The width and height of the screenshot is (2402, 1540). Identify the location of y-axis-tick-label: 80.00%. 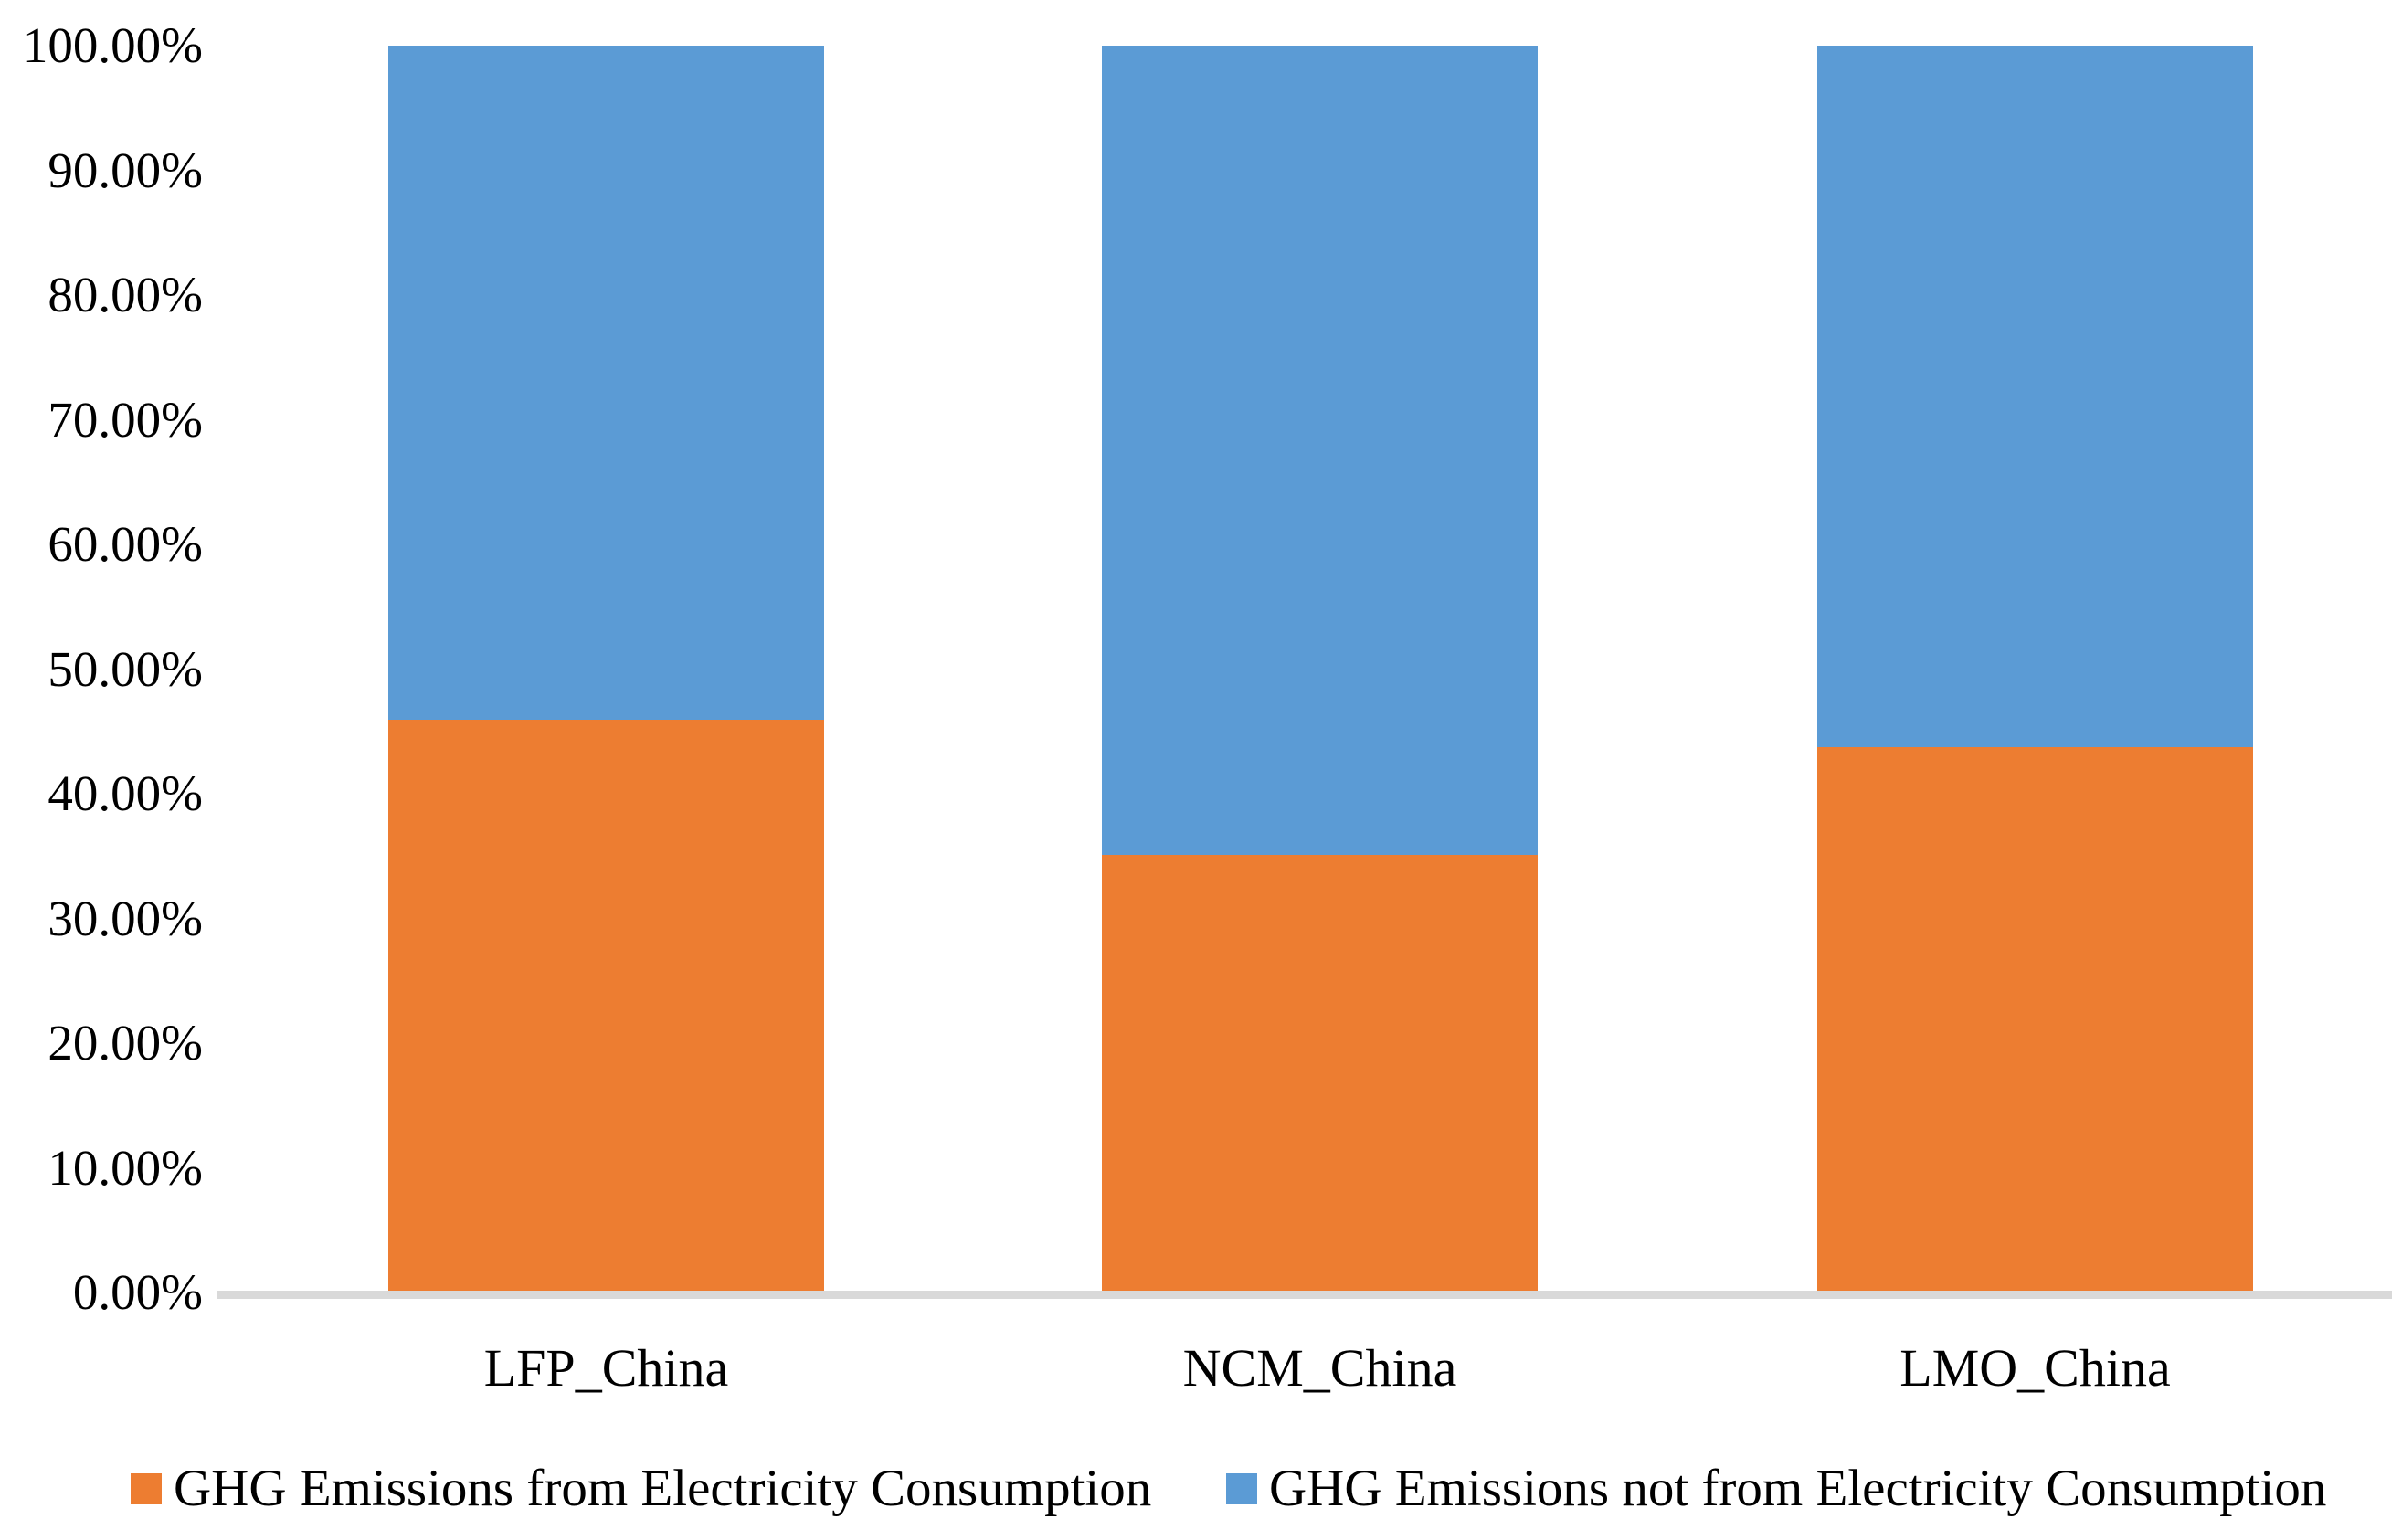
(125, 294).